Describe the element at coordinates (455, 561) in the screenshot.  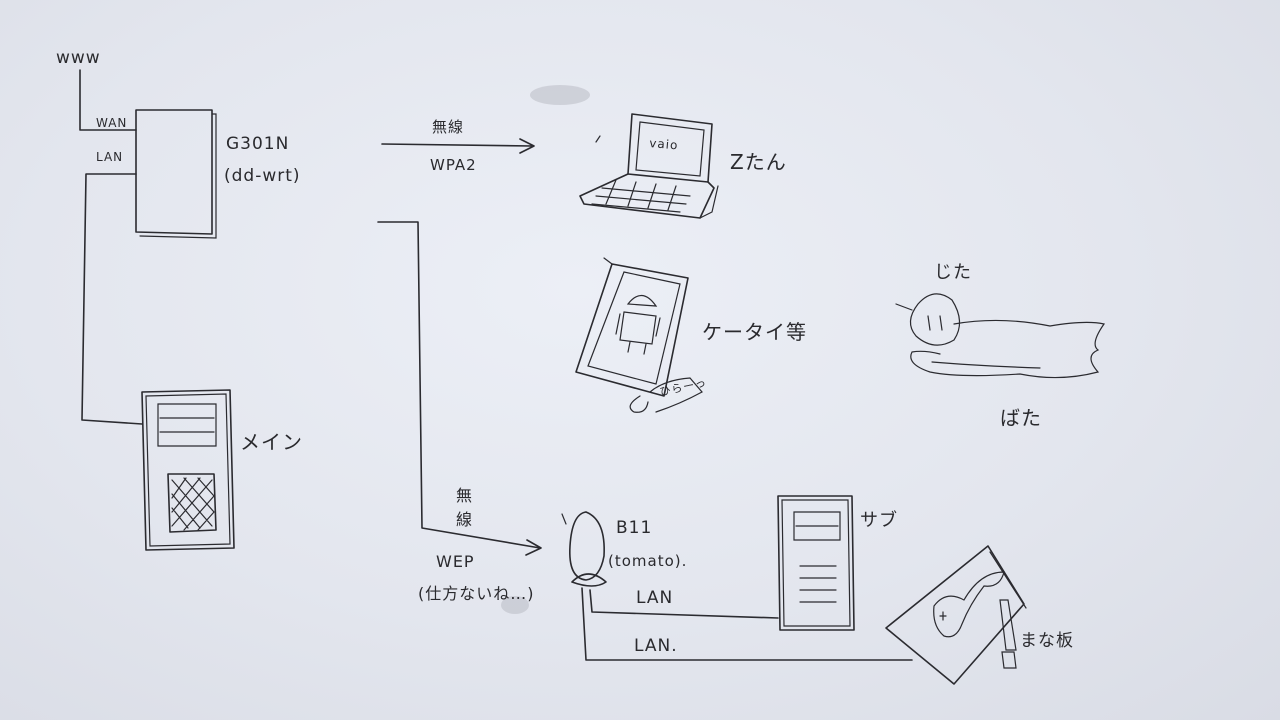
I see `wireless-2-security: WEP` at that location.